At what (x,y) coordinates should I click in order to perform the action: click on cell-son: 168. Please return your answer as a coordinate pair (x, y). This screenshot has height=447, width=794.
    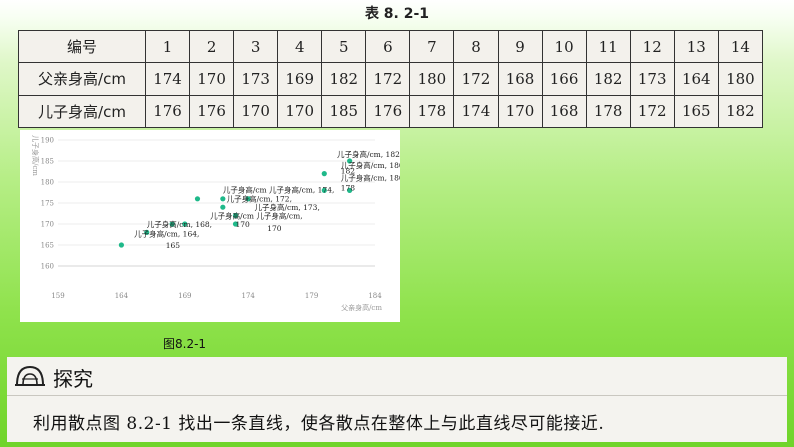
    Looking at the image, I should click on (564, 111).